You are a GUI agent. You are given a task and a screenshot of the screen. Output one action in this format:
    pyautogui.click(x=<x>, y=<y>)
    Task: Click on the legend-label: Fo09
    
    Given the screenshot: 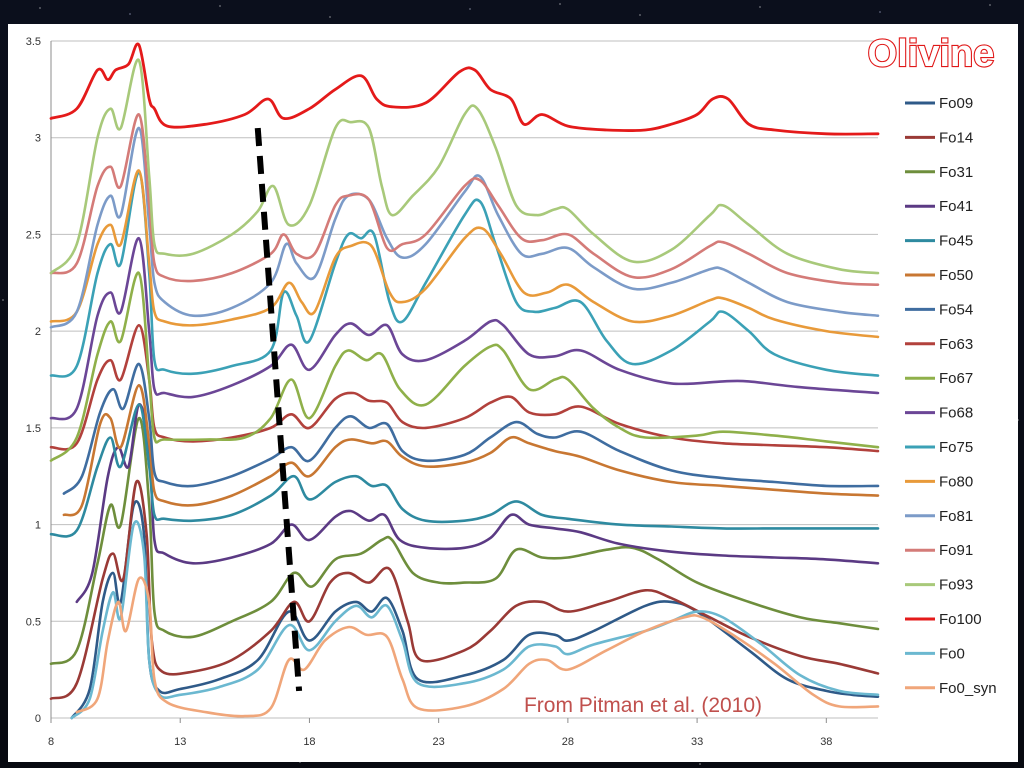 What is the action you would take?
    pyautogui.click(x=956, y=103)
    